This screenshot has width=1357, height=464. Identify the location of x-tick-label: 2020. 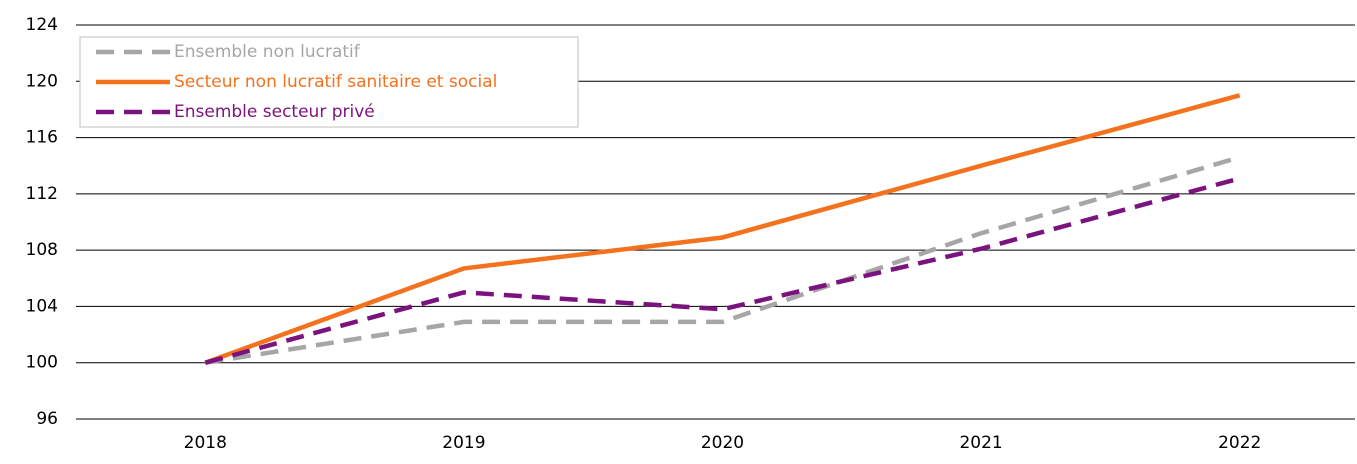
(722, 443).